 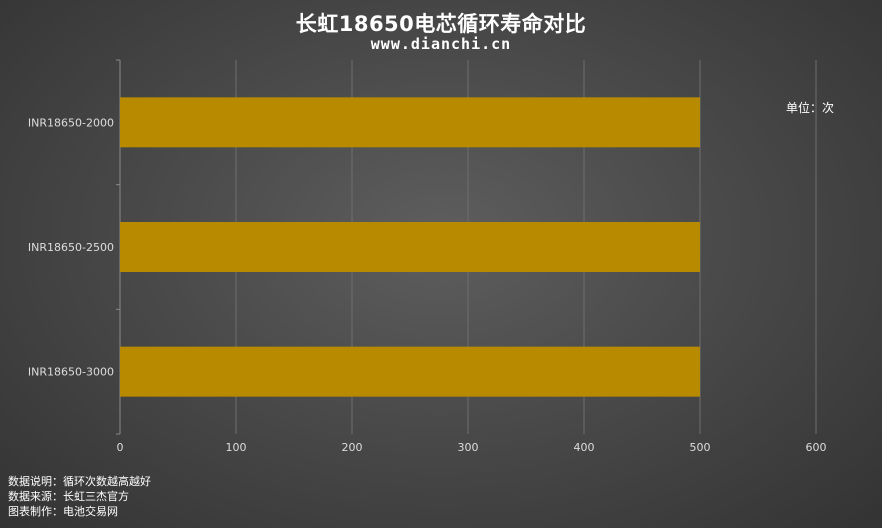 What do you see at coordinates (71, 122) in the screenshot?
I see `y-category-label: INR18650-2000` at bounding box center [71, 122].